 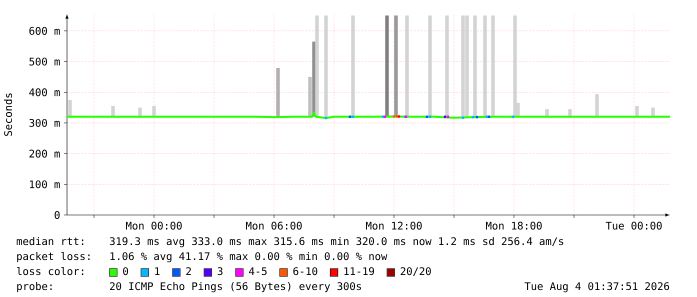 What do you see at coordinates (53, 257) in the screenshot?
I see `text: packet loss:` at bounding box center [53, 257].